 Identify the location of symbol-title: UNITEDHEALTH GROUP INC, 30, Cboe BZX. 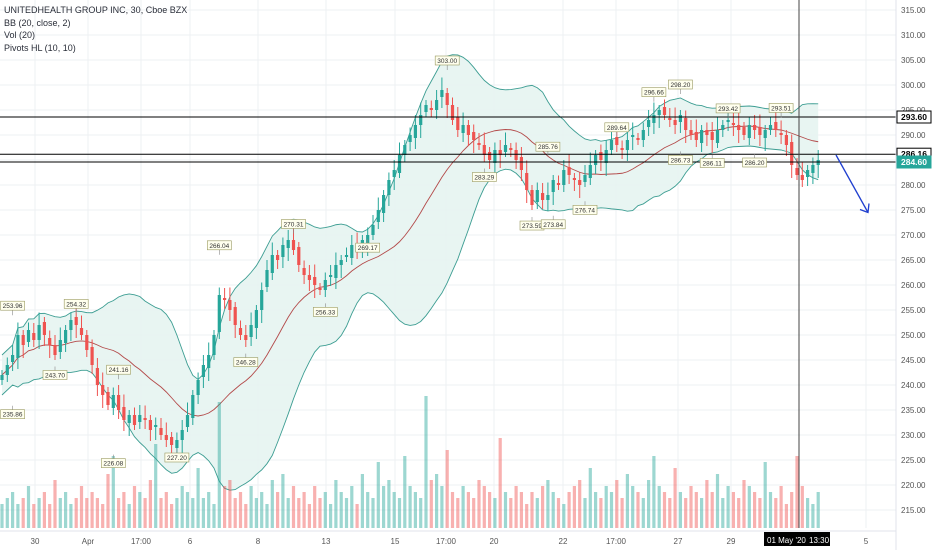
(96, 10).